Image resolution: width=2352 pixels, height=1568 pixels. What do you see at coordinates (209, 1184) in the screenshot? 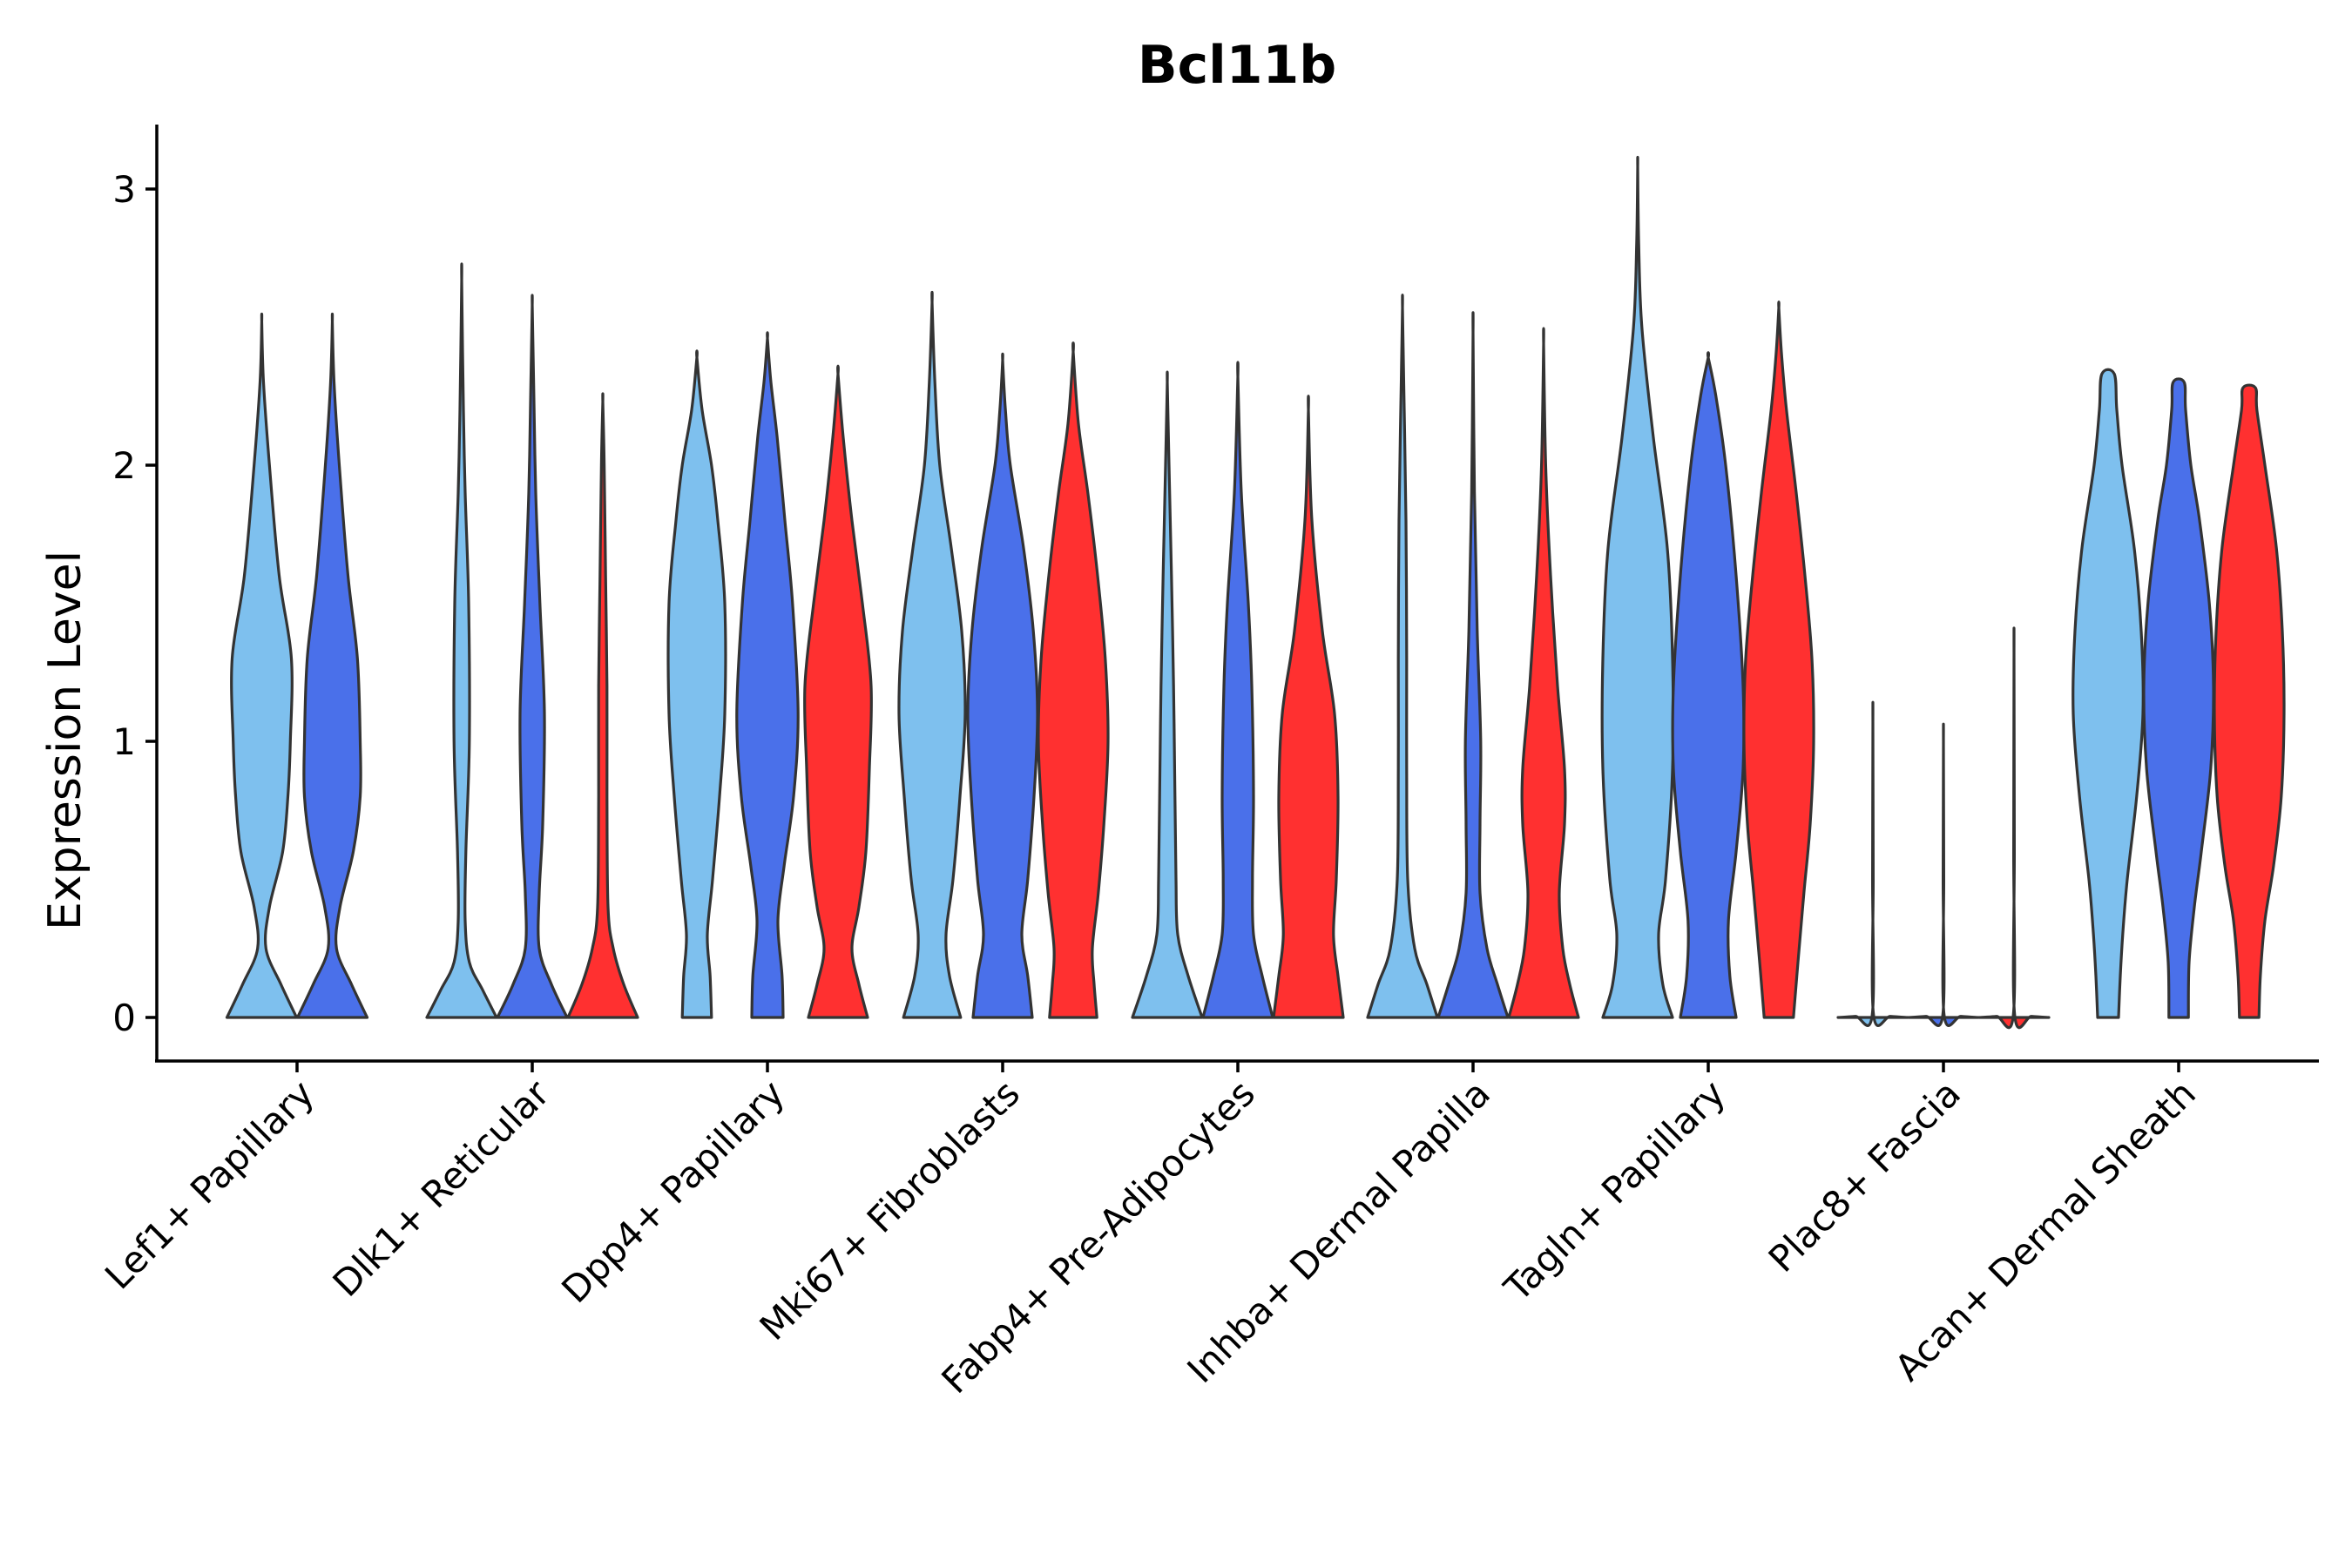
I see `x-tick-label: Lef1+ Papillary` at bounding box center [209, 1184].